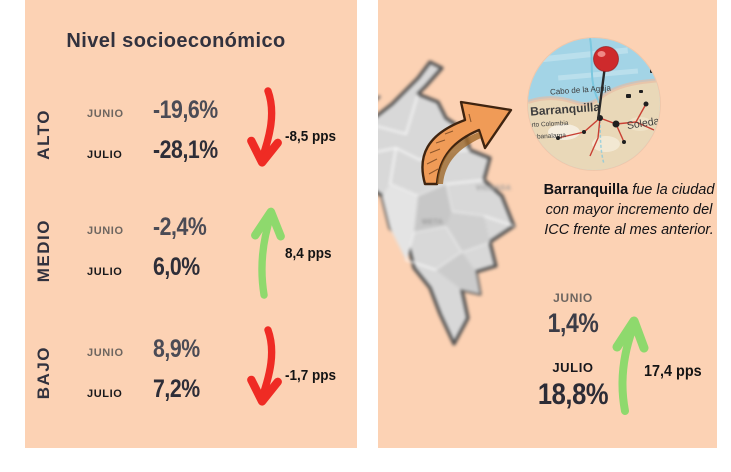 The height and width of the screenshot is (472, 731). I want to click on photo-label-sabanalarga: Sabanalarga, so click(548, 136).